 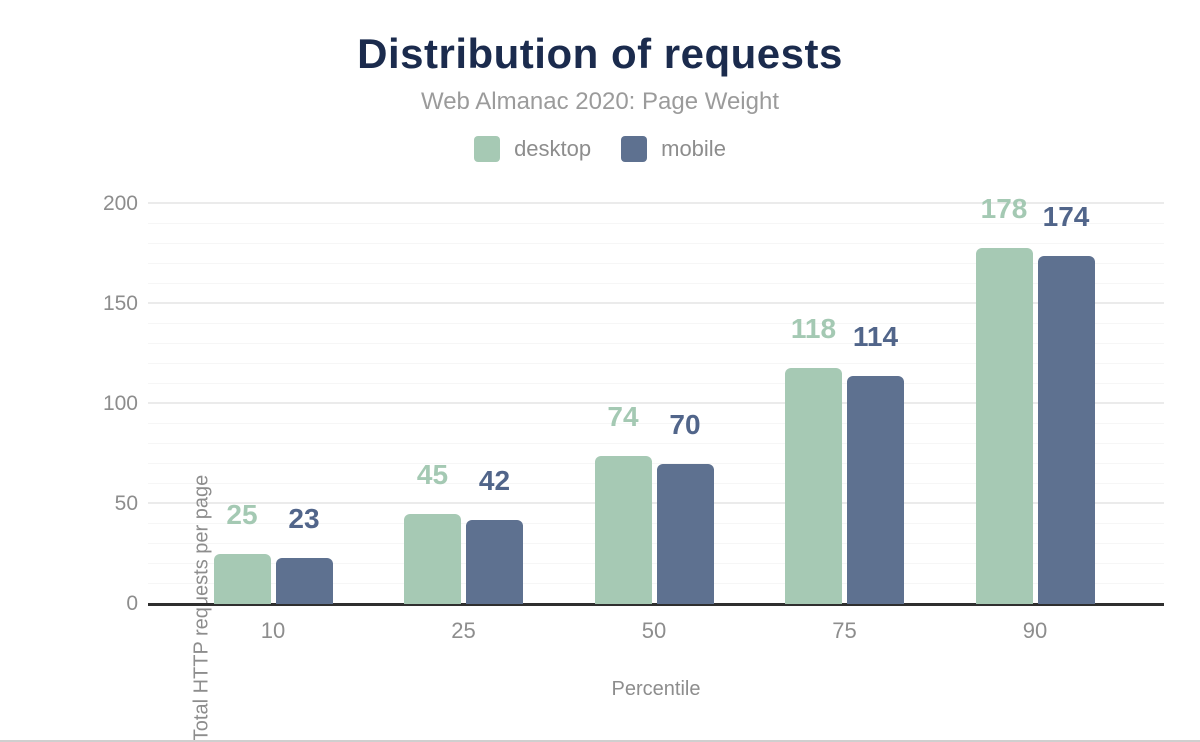 I want to click on bar-group-p10: 25 23, so click(x=273, y=551).